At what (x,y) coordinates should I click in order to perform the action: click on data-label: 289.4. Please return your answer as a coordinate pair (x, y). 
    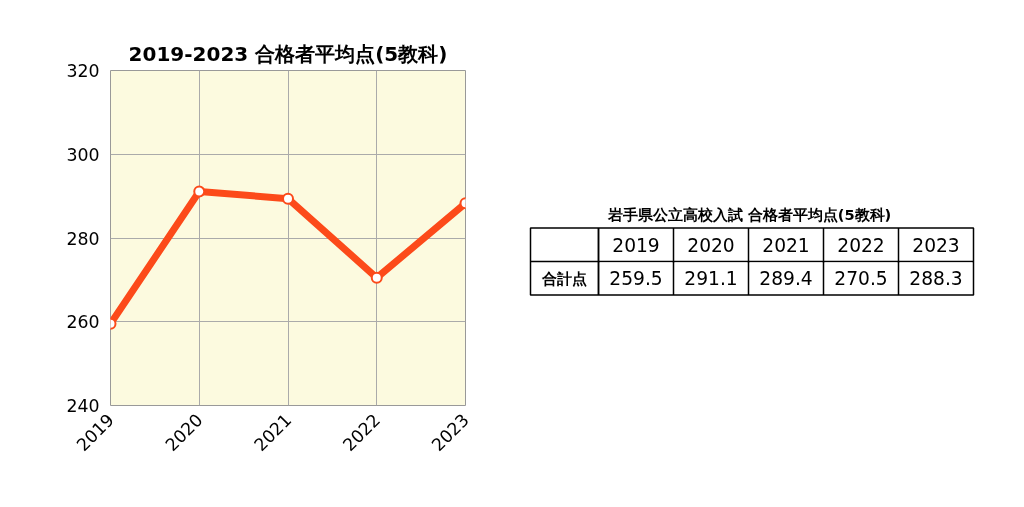
    Looking at the image, I should click on (786, 279).